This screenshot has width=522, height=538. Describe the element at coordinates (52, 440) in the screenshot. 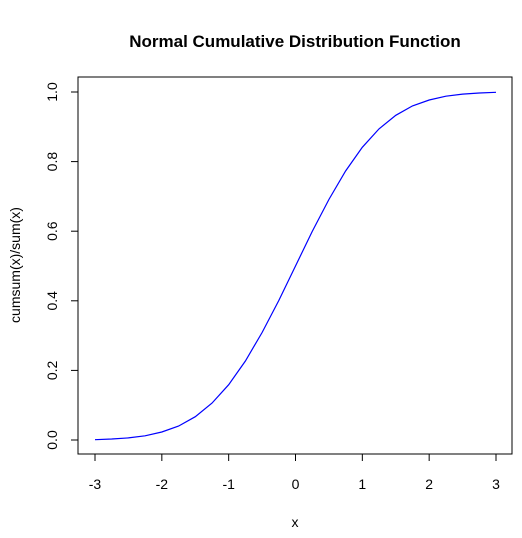

I see `y-tick-label: 0.0` at that location.